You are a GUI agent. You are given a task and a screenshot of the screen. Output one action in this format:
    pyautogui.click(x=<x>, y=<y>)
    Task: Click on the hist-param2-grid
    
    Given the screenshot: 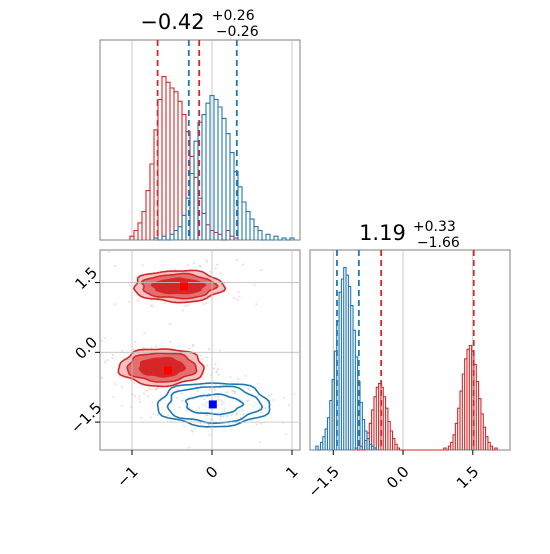 What is the action you would take?
    pyautogui.click(x=403, y=350)
    